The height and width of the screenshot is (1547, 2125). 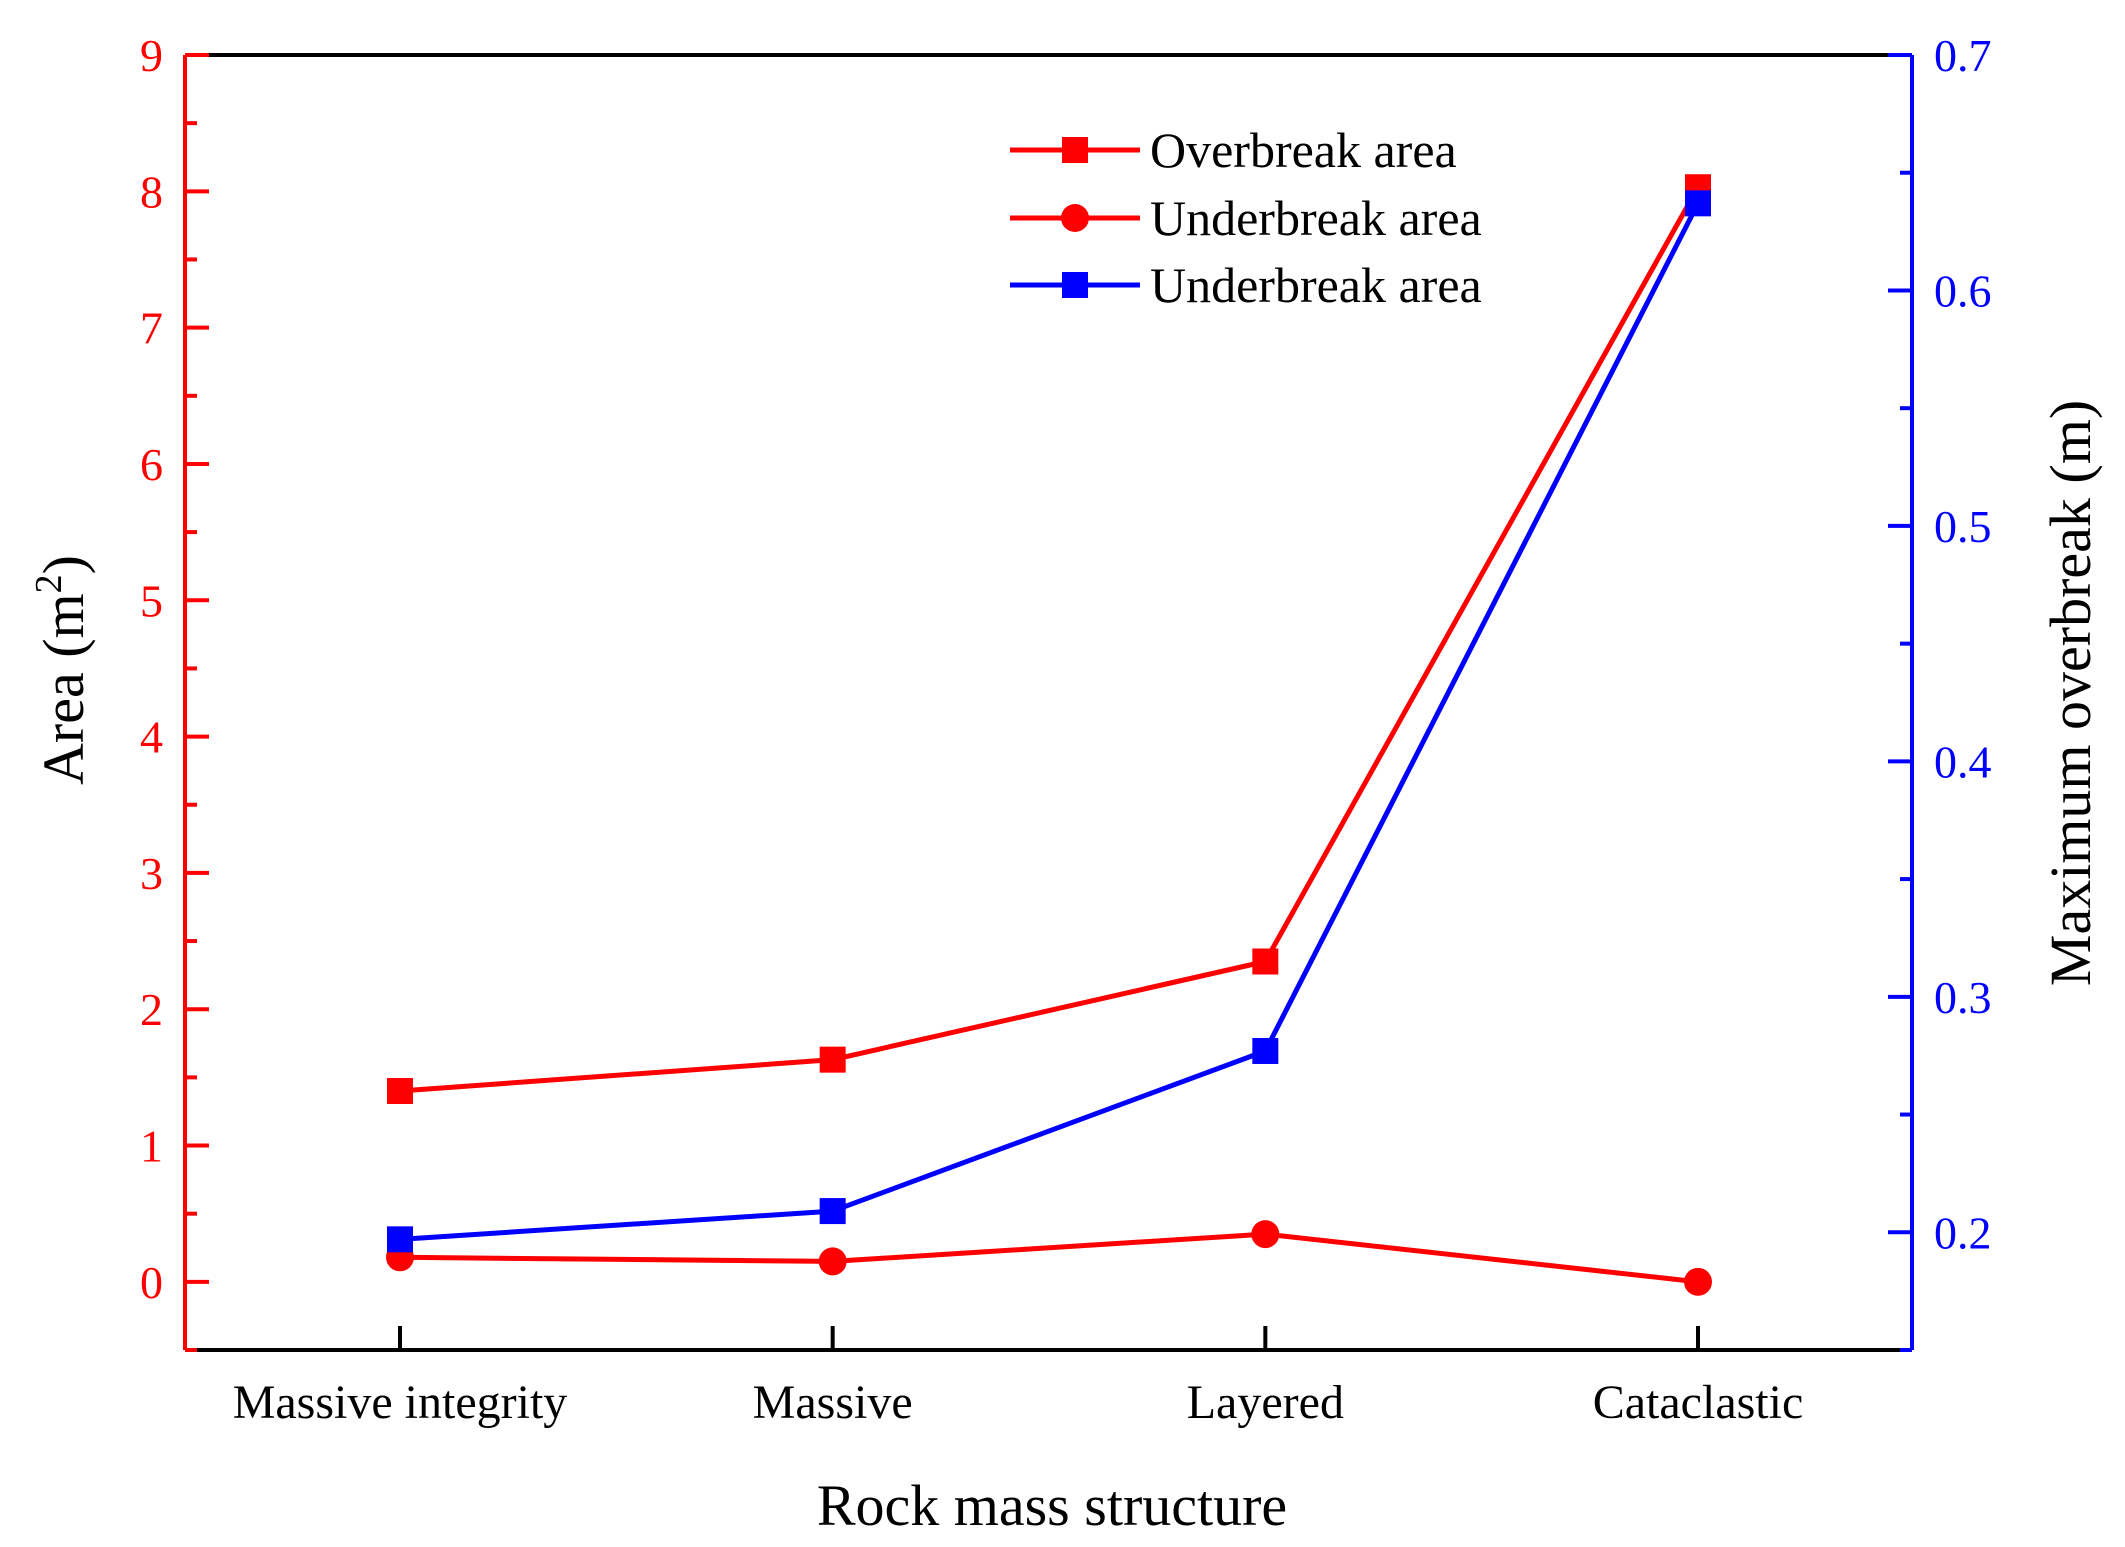 What do you see at coordinates (1303, 150) in the screenshot?
I see `legend-label-1: Overbreak area` at bounding box center [1303, 150].